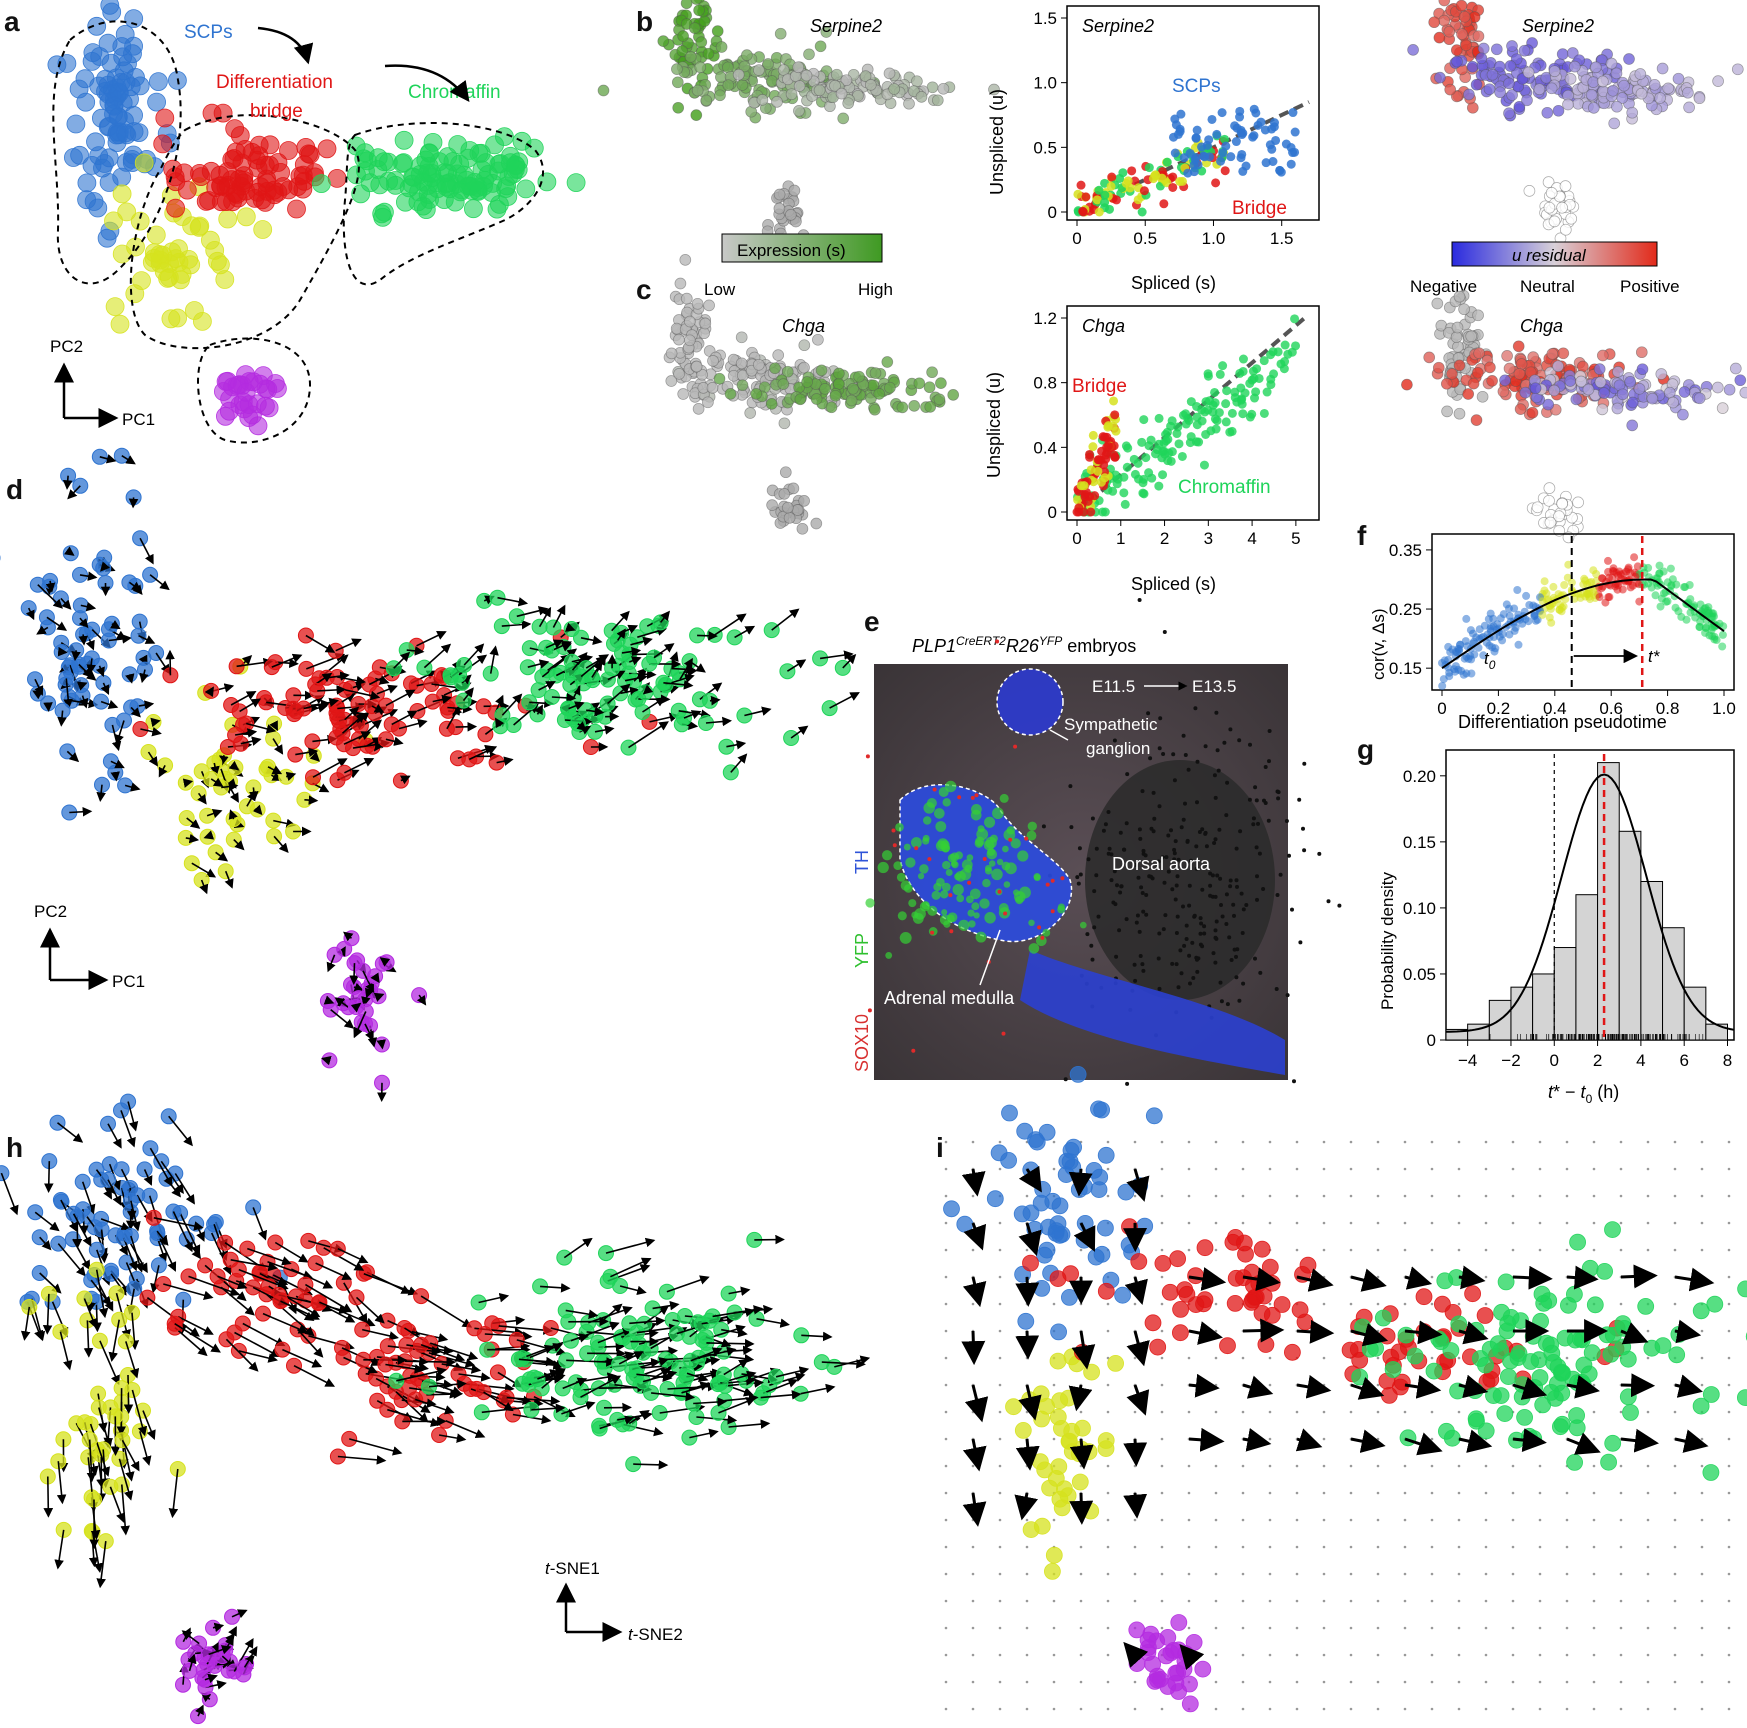  I want to click on d-purple-cell-arrow, so click(341, 951).